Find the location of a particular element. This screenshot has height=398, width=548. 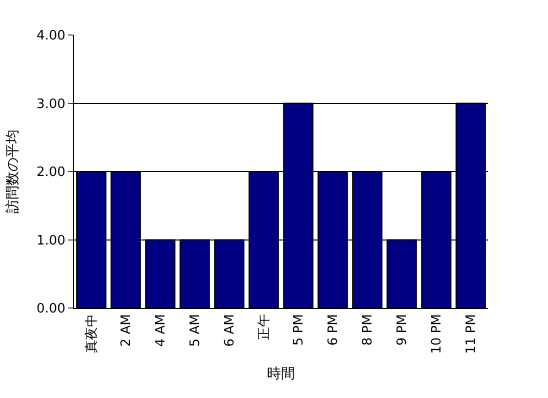

y-tick-label: 4.00 is located at coordinates (51, 36).